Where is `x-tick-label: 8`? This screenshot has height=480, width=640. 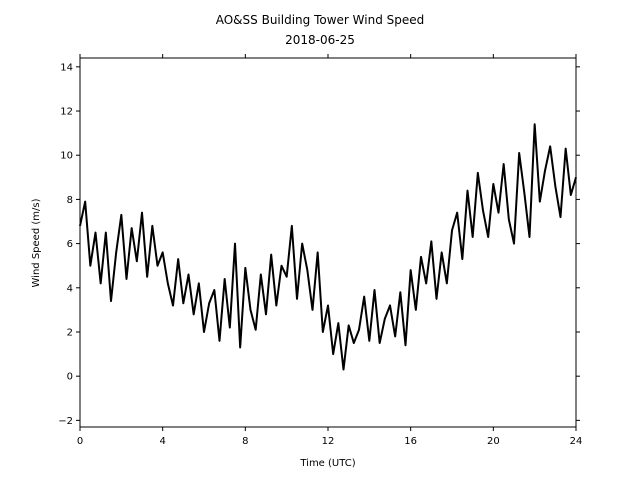
x-tick-label: 8 is located at coordinates (245, 441).